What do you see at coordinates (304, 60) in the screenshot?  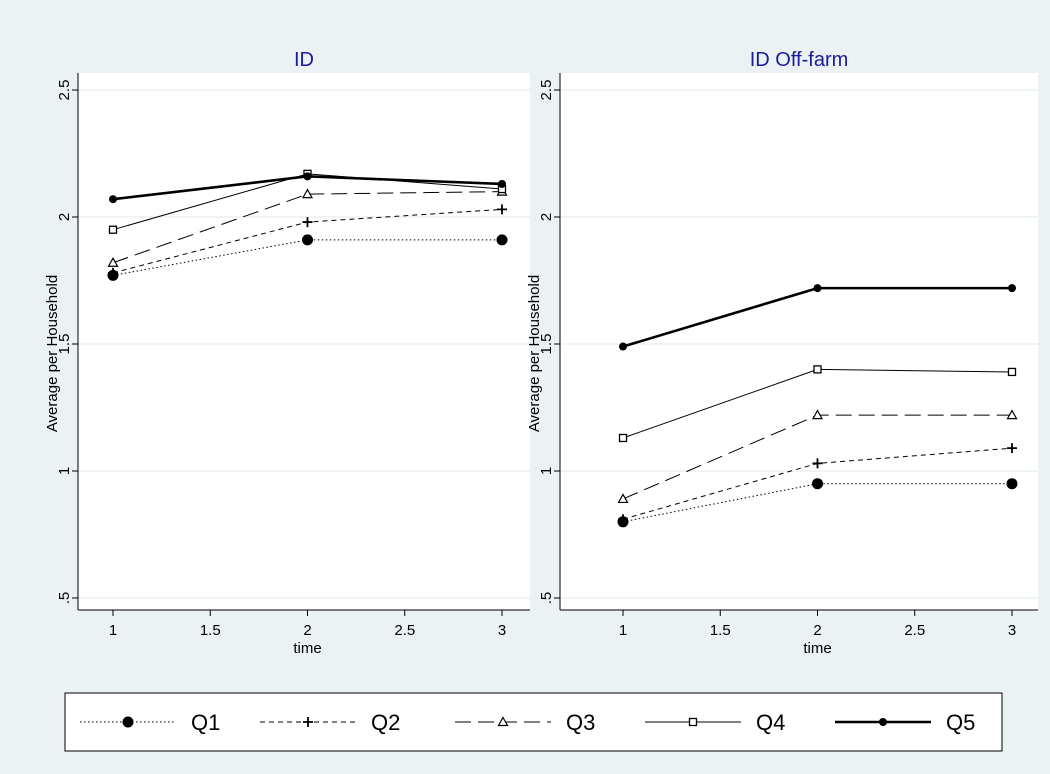 I see `chart-title: ID` at bounding box center [304, 60].